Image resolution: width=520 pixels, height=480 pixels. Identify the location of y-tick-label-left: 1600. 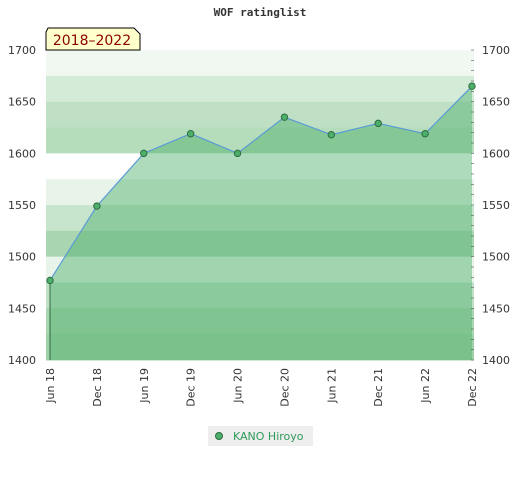
(22, 153).